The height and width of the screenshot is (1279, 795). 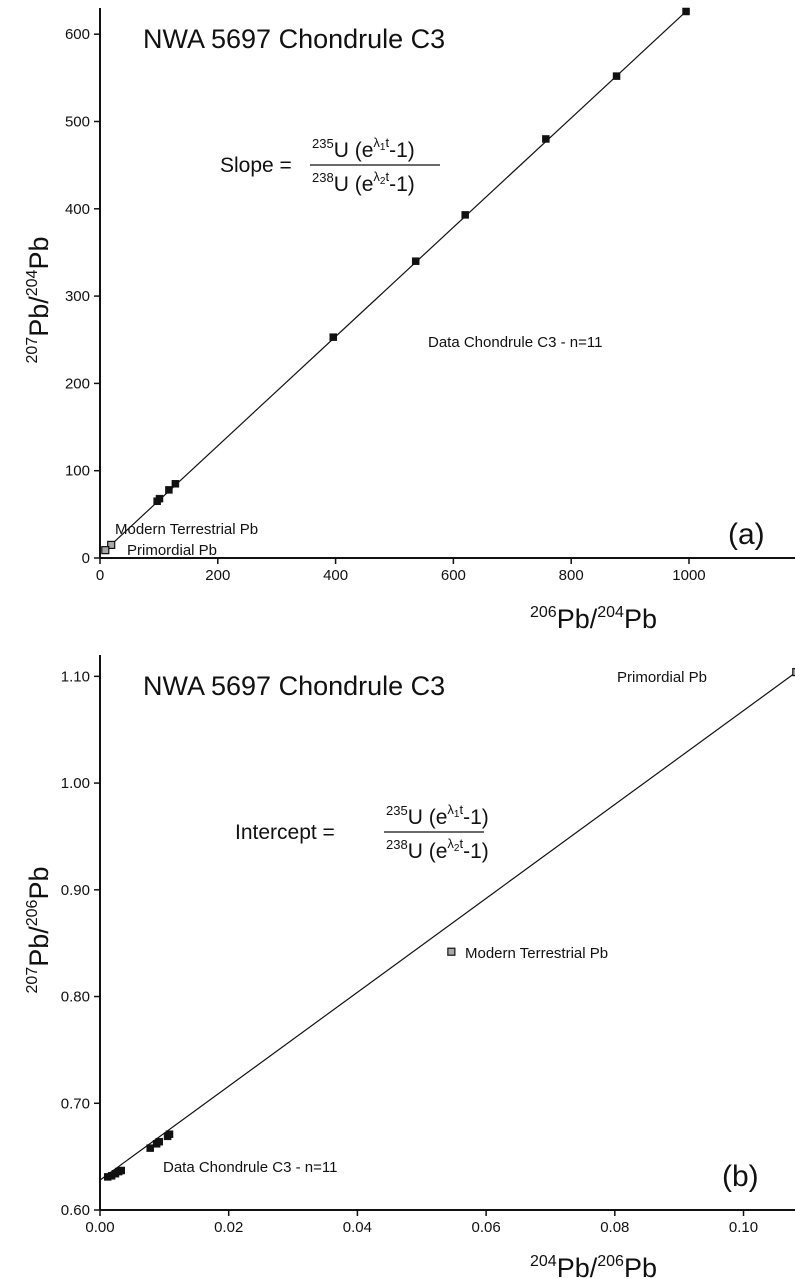 I want to click on y-axis-label: 207Pb/206Pb, so click(x=39, y=930).